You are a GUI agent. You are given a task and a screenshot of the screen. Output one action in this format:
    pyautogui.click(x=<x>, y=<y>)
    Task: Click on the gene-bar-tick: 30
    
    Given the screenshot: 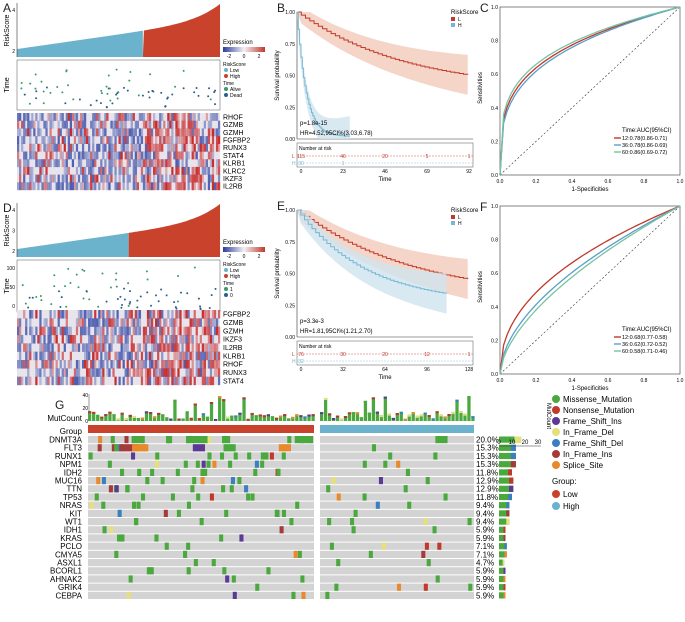 What is the action you would take?
    pyautogui.click(x=538, y=443)
    